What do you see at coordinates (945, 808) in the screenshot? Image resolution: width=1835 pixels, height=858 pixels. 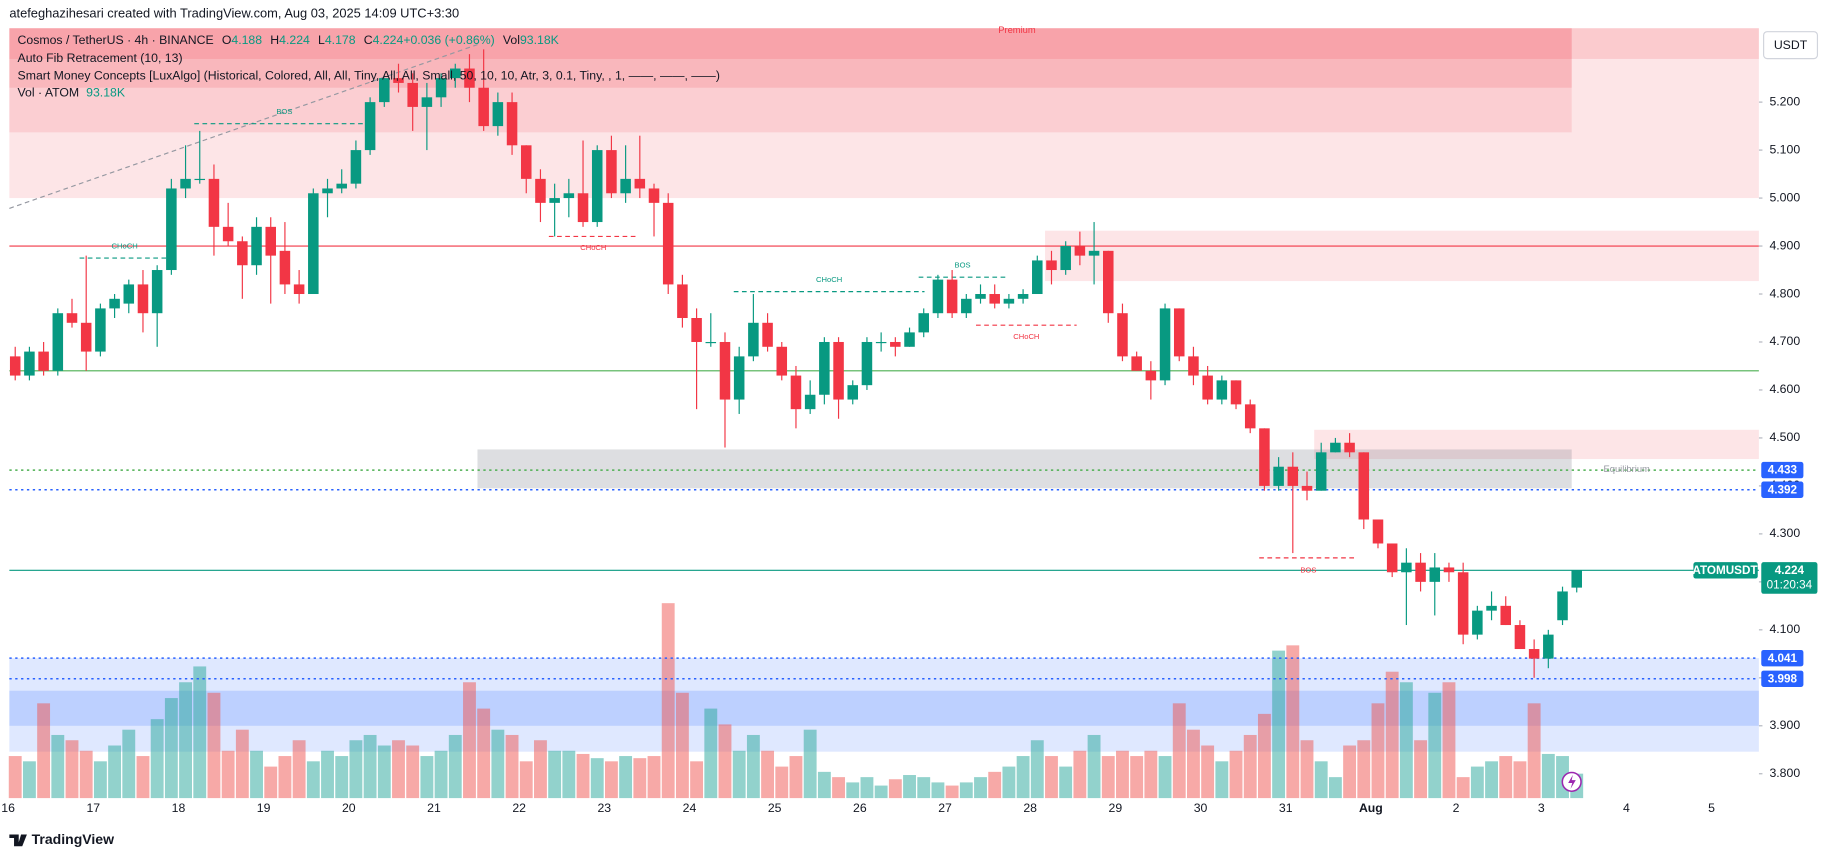 I see `x-tick-label: 27` at bounding box center [945, 808].